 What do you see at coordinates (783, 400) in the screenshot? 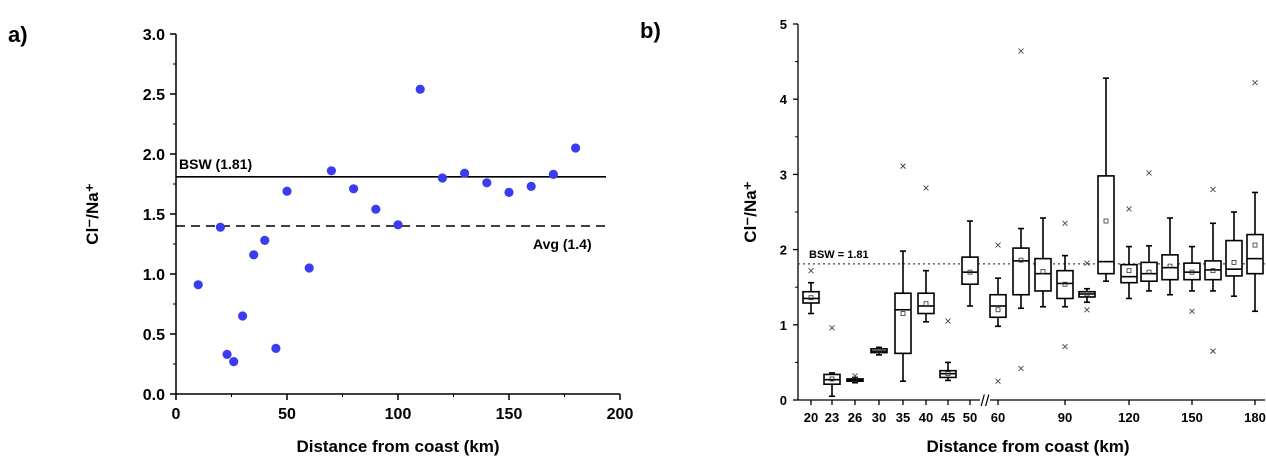
I see `panel-b-y-tick-label: 0` at bounding box center [783, 400].